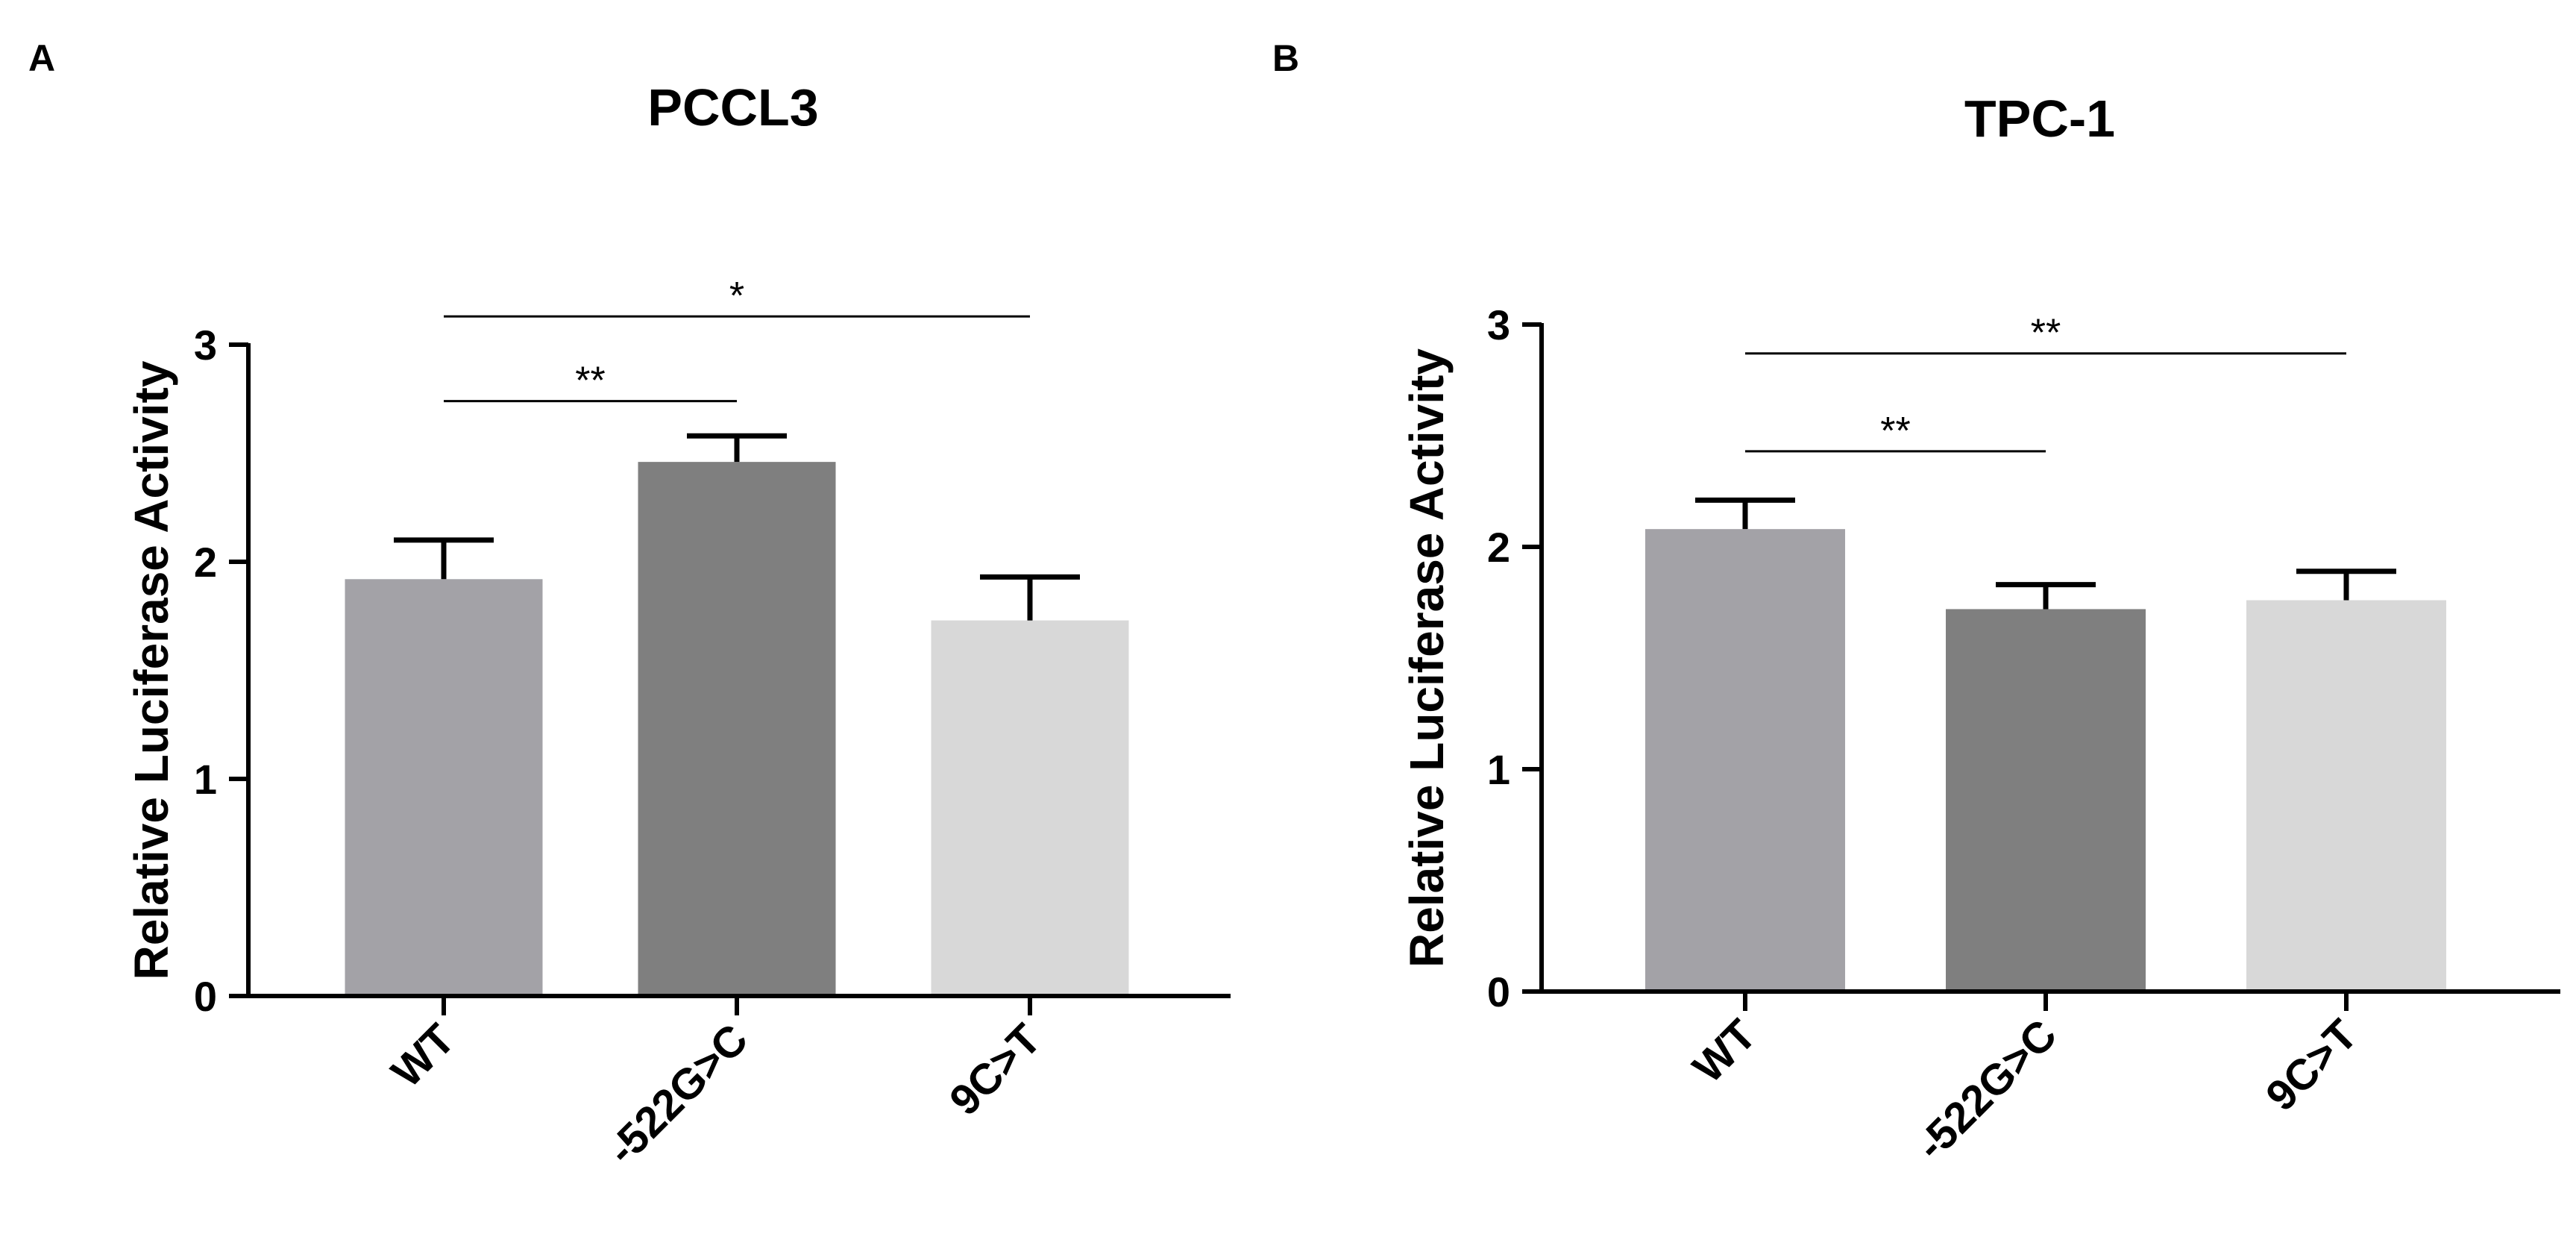 This screenshot has height=1234, width=2576. What do you see at coordinates (1895, 432) in the screenshot?
I see `panel-b-significance-label-0: **` at bounding box center [1895, 432].